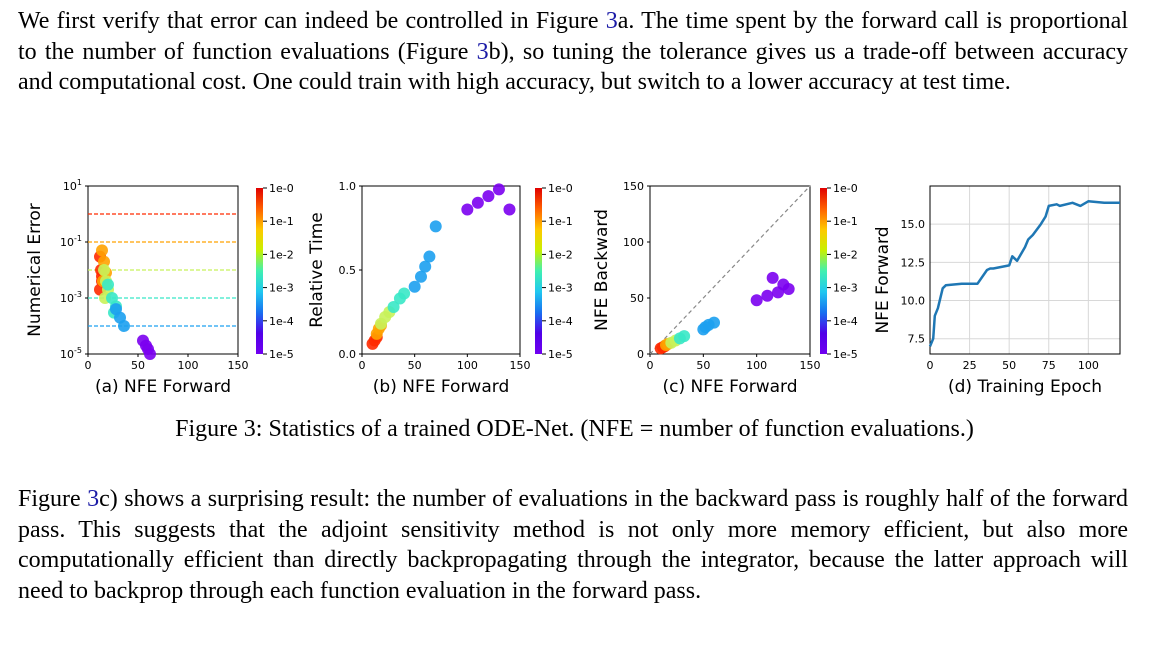 Image resolution: width=1149 pixels, height=645 pixels. I want to click on y-tick-label: 0.0, so click(348, 354).